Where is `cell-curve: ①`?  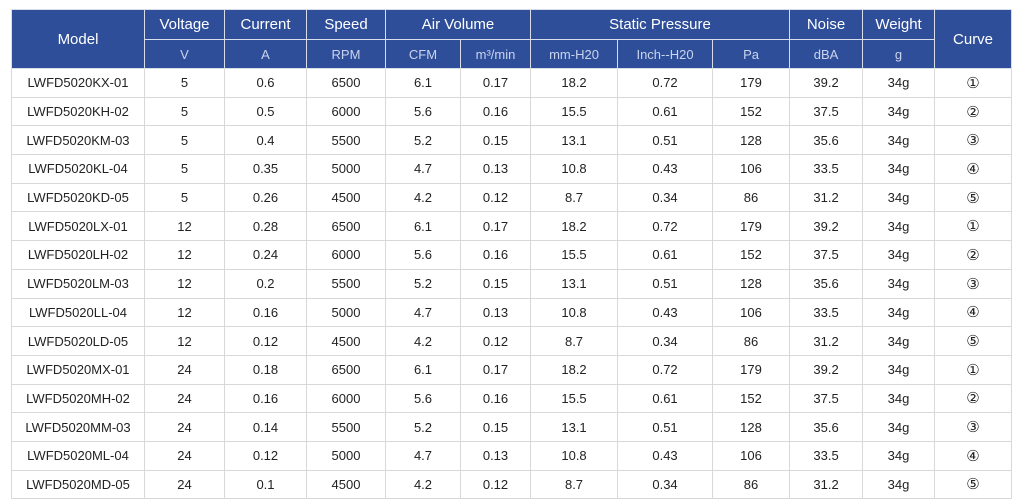
cell-curve: ① is located at coordinates (973, 226).